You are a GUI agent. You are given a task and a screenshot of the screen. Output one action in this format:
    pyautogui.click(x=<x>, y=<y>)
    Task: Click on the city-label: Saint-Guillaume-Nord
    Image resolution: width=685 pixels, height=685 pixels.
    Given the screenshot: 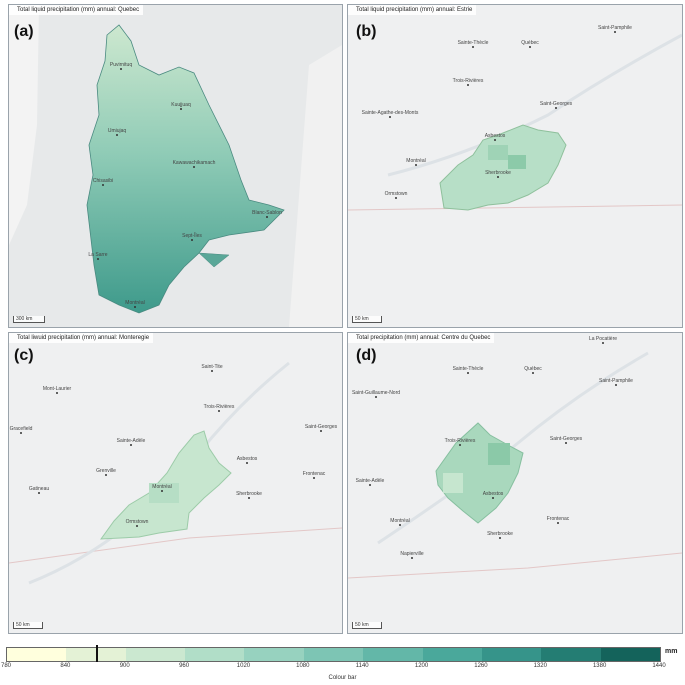 What is the action you would take?
    pyautogui.click(x=376, y=392)
    